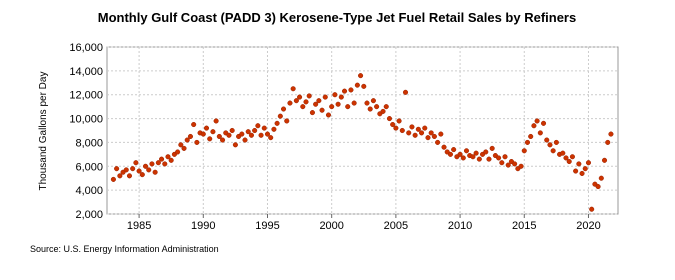 The width and height of the screenshot is (675, 280). Describe the element at coordinates (331, 226) in the screenshot. I see `x-tick-label: 2000` at that location.